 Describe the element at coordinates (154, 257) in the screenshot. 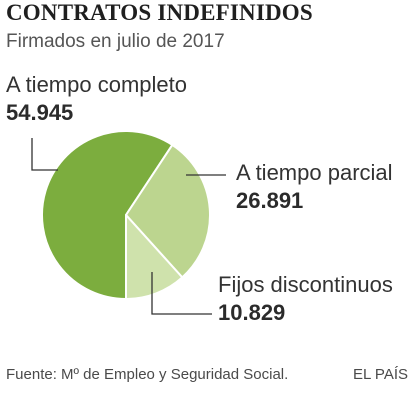

I see `pie-slice-discontinuos` at that location.